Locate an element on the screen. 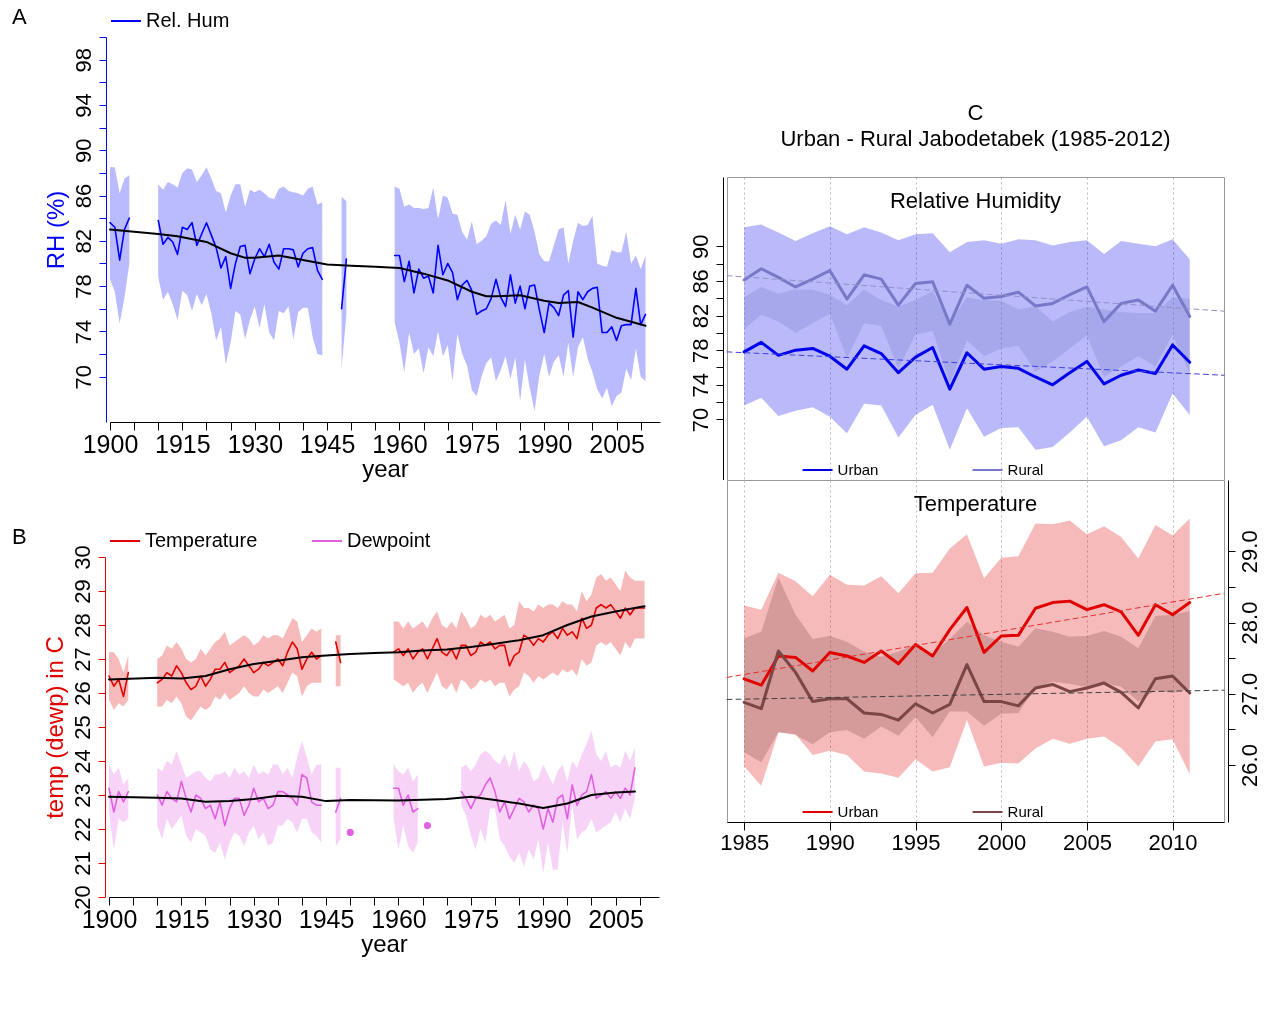 This screenshot has width=1273, height=1011. text: Urban - Rural Jabodetabek (1985-2012) is located at coordinates (975, 139).